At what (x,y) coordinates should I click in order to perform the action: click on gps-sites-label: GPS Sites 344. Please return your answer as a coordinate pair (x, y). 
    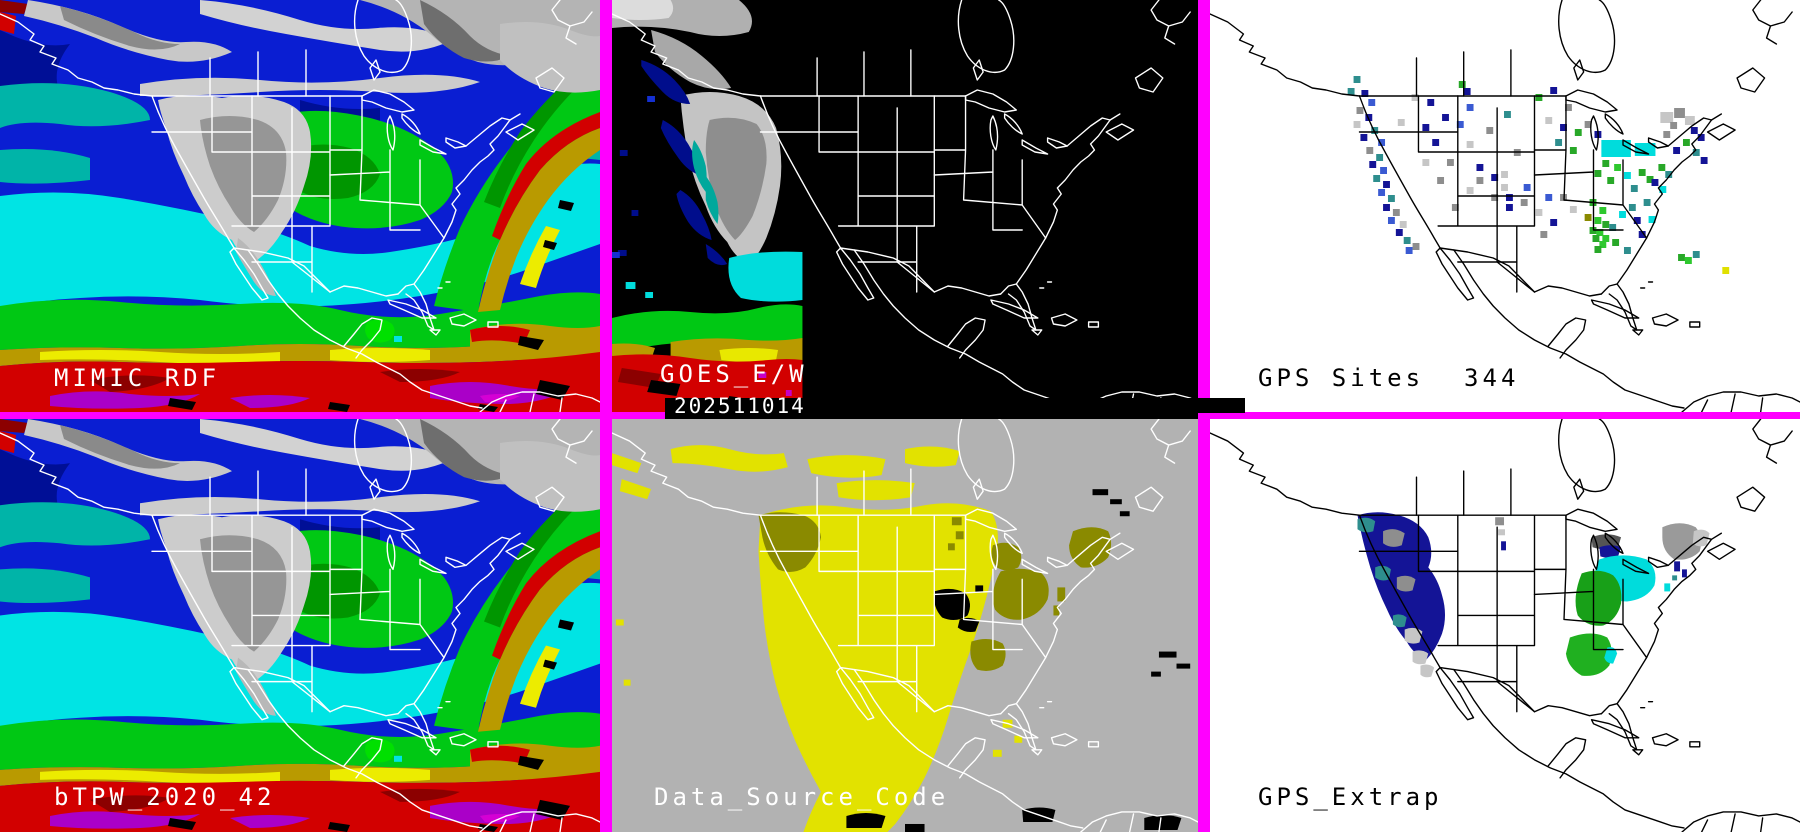
    Looking at the image, I should click on (1388, 378).